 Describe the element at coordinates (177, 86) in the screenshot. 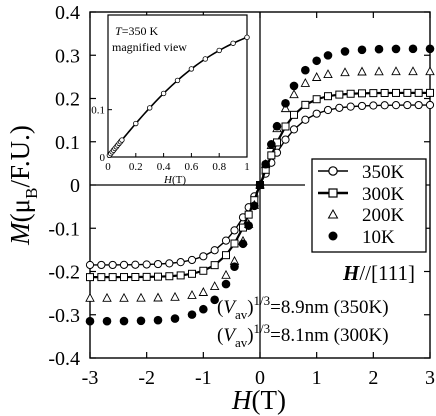

I see `inset-plot-frame` at that location.